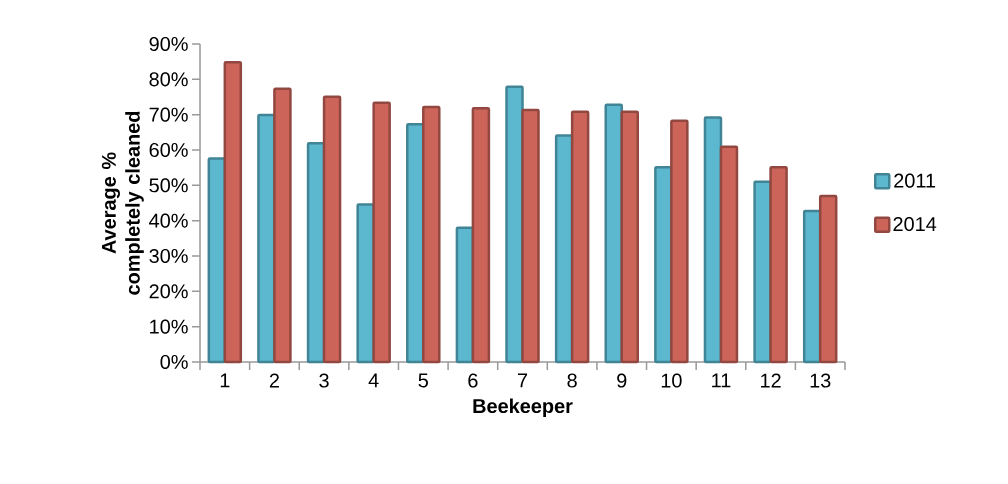  Describe the element at coordinates (522, 380) in the screenshot. I see `x-tick-label: 7` at that location.